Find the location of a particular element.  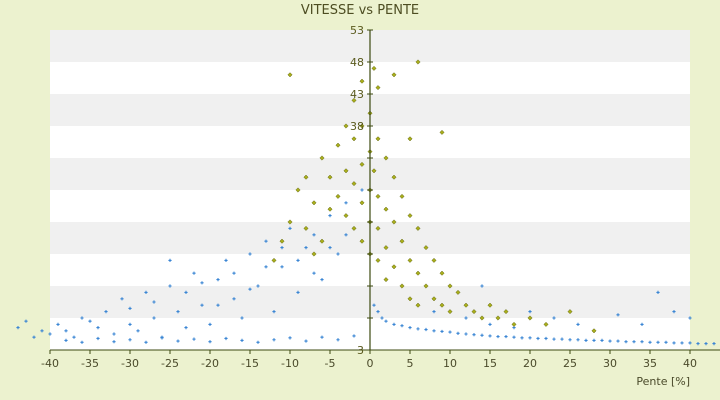

x-tick-label: -20 is located at coordinates (210, 363).